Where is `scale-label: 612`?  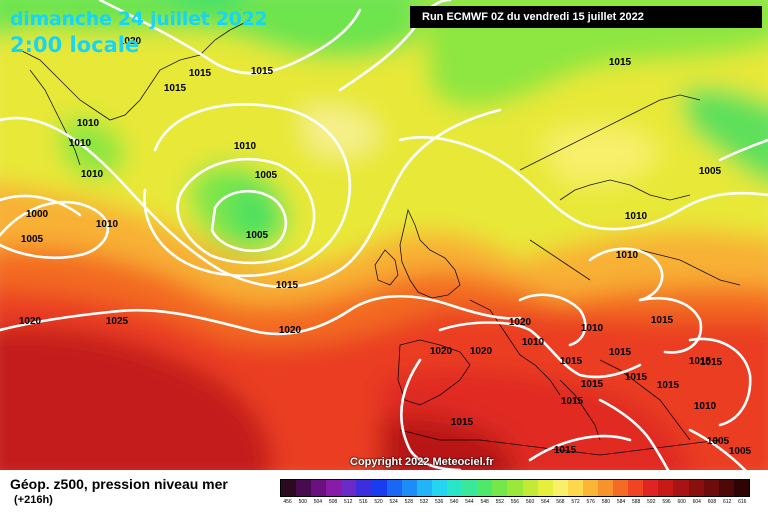
scale-label: 612 is located at coordinates (727, 502).